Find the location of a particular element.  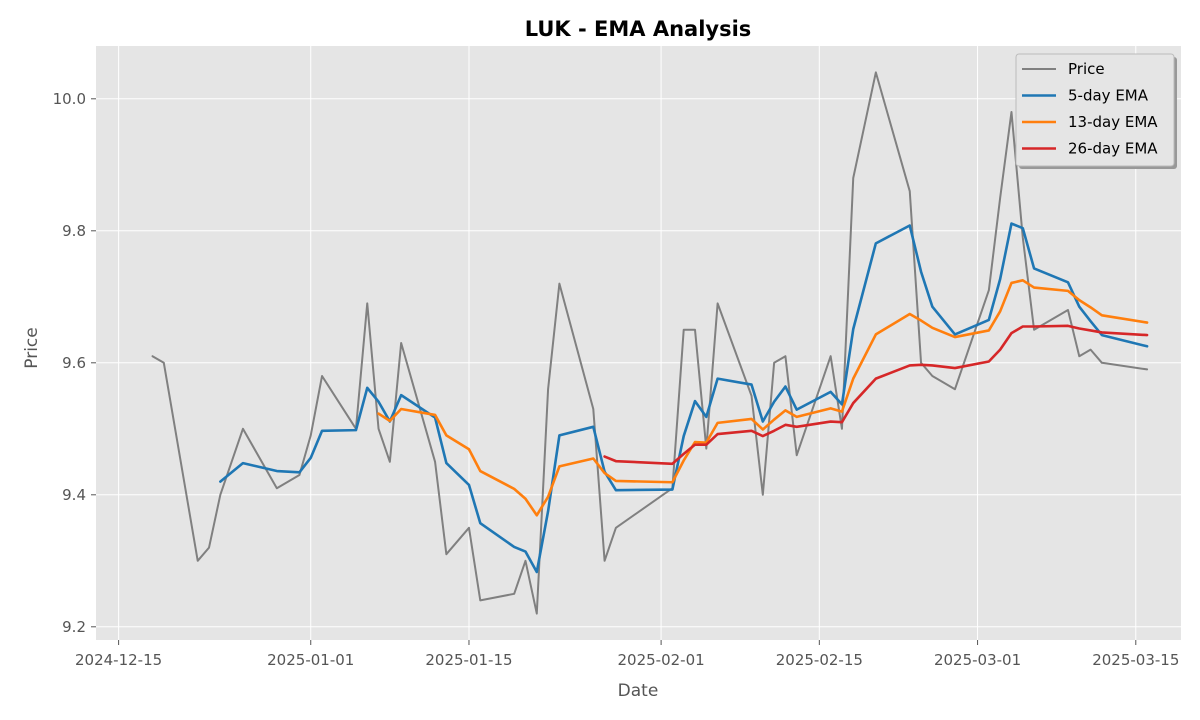

y-tick-label: 9.8 is located at coordinates (74, 231).